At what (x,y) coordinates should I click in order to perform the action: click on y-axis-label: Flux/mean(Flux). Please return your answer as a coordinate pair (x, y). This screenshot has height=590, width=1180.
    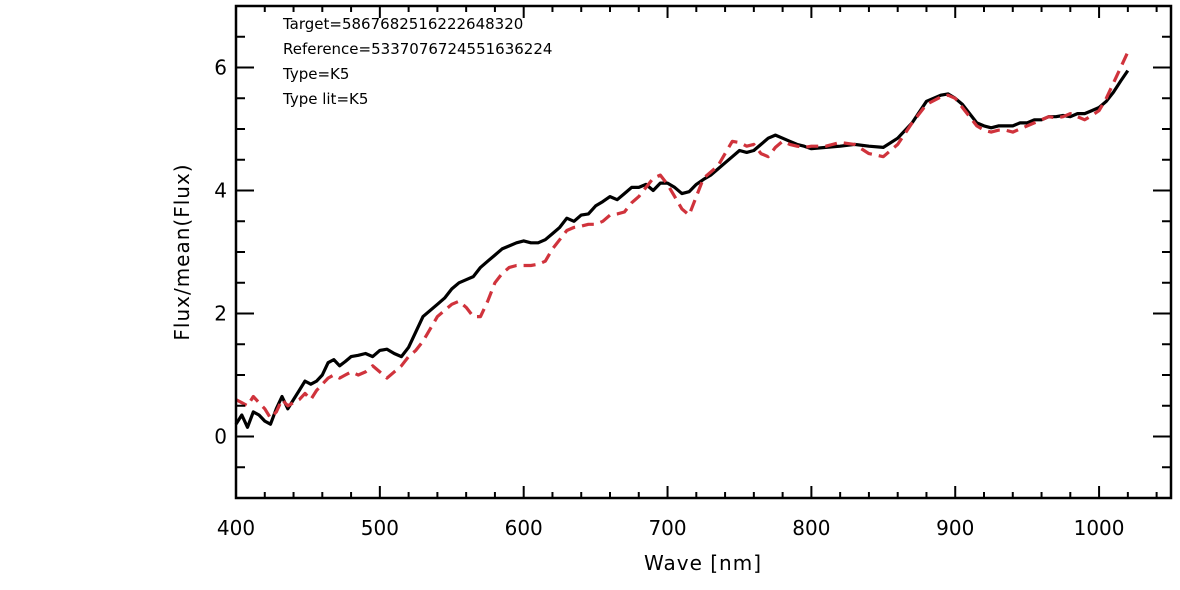
    Looking at the image, I should click on (182, 251).